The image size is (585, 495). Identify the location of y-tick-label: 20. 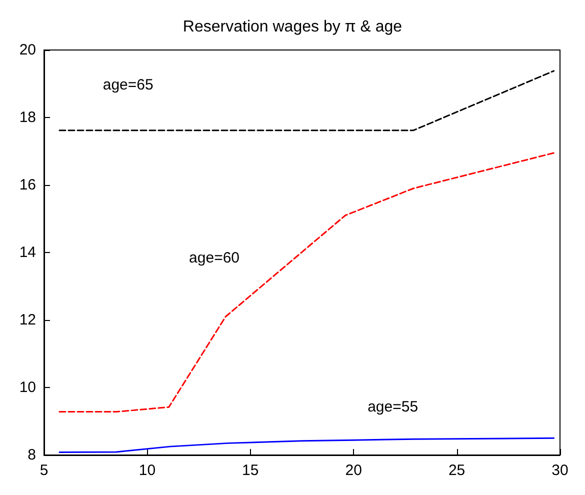
(27, 50).